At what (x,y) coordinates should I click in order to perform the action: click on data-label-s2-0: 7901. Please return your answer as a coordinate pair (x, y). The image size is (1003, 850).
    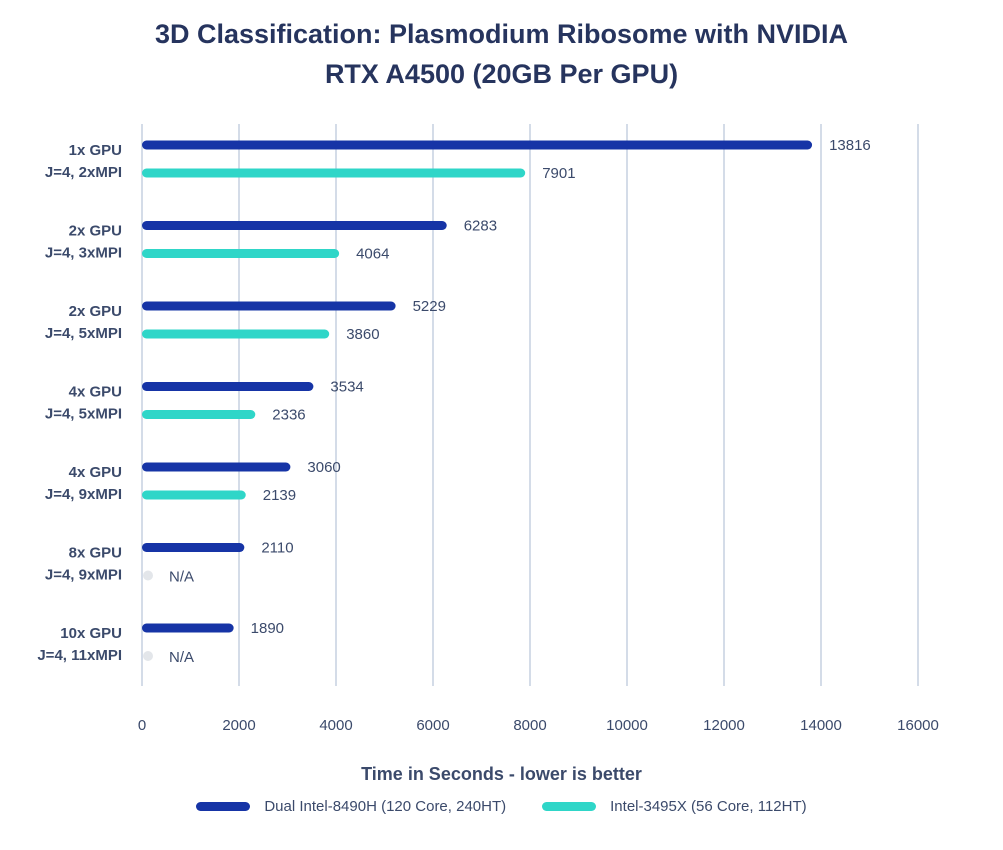
    Looking at the image, I should click on (558, 173).